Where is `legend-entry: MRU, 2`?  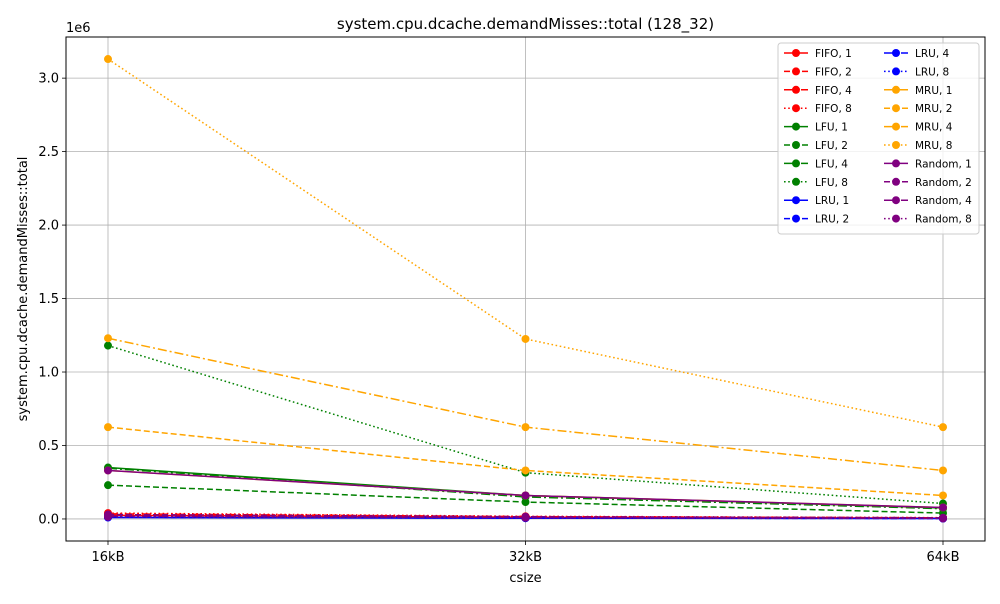 legend-entry: MRU, 2 is located at coordinates (918, 109).